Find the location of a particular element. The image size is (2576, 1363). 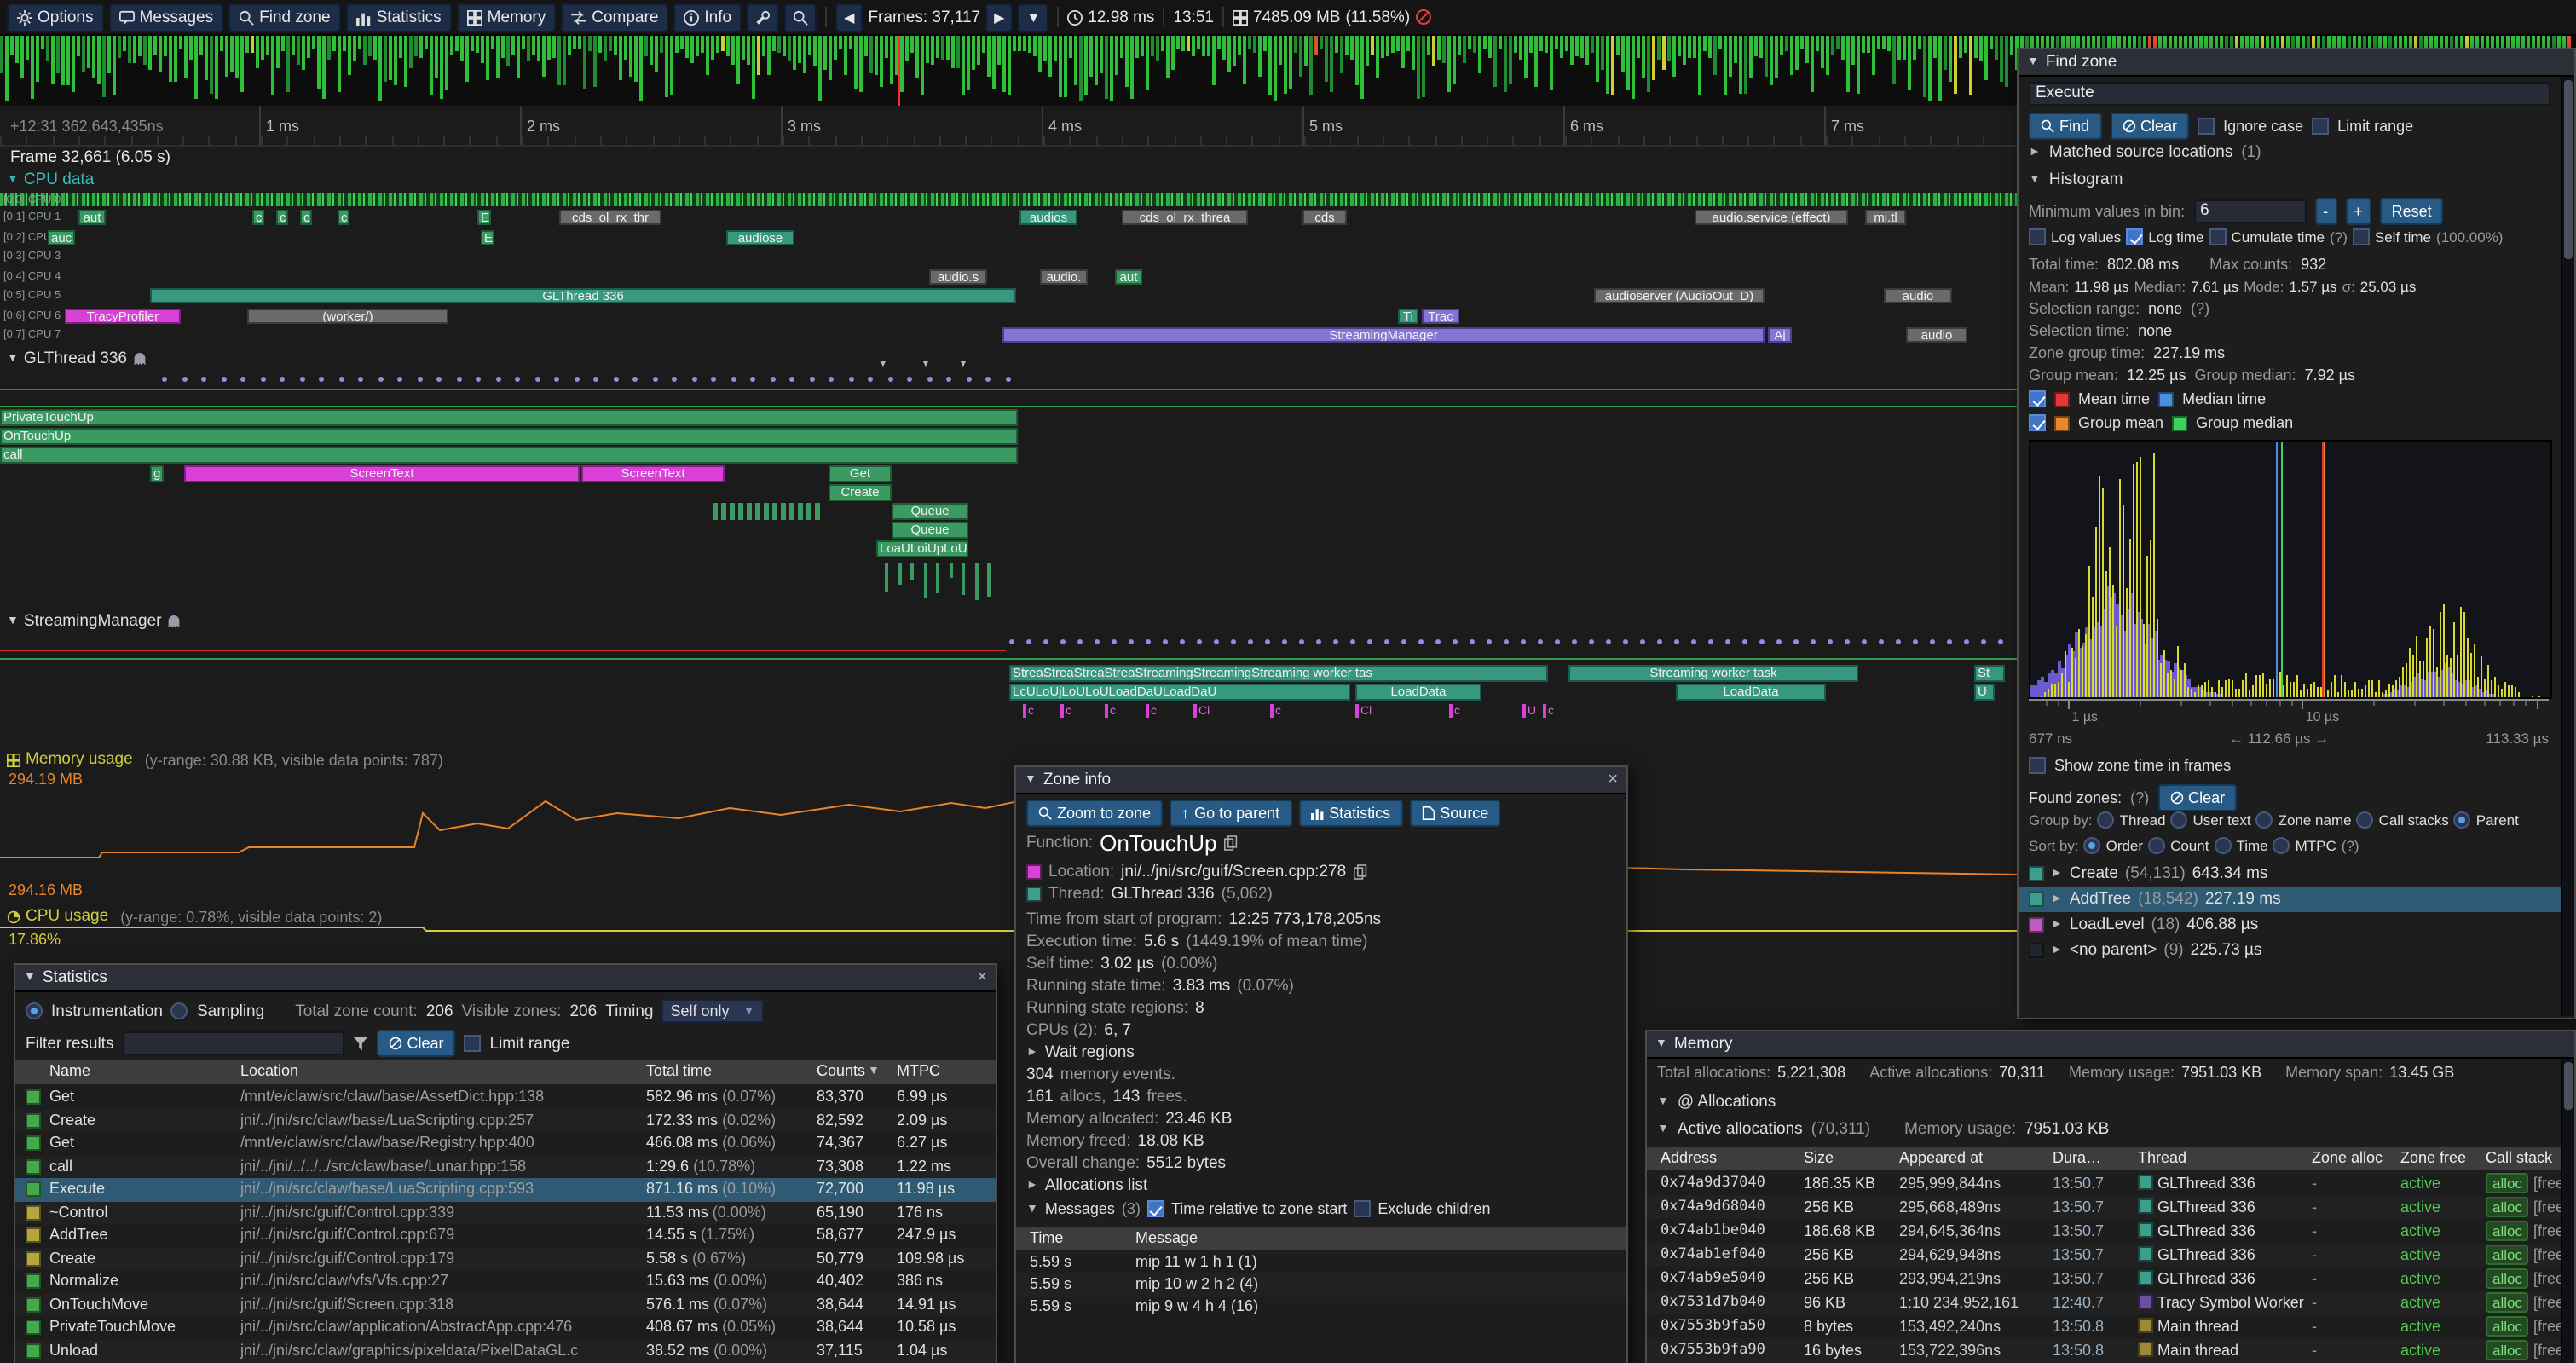

find-button: Find is located at coordinates (2065, 127).